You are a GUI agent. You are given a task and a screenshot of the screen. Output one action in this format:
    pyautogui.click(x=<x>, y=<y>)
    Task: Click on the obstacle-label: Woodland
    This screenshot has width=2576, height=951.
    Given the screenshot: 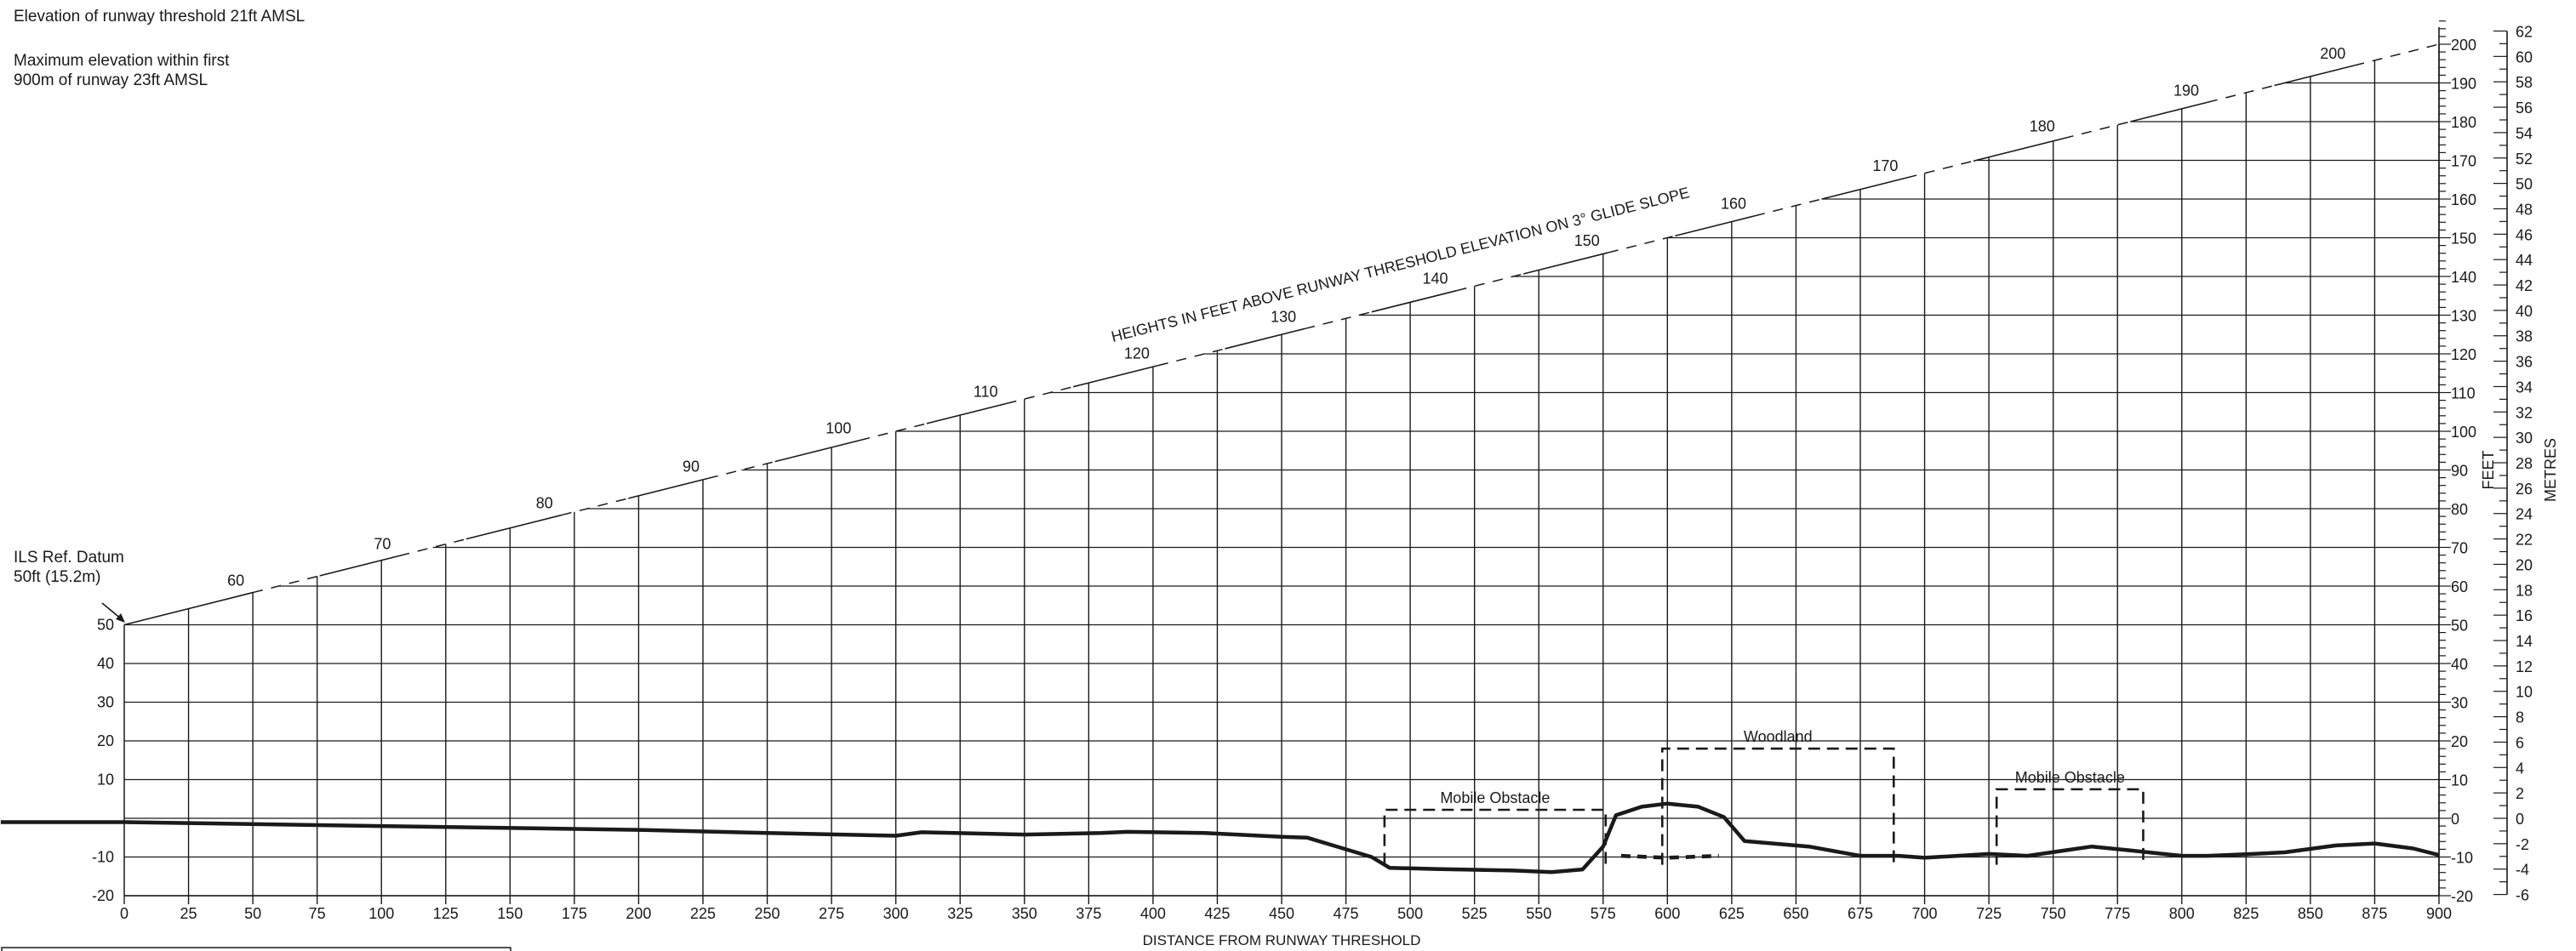 What is the action you would take?
    pyautogui.click(x=1778, y=736)
    